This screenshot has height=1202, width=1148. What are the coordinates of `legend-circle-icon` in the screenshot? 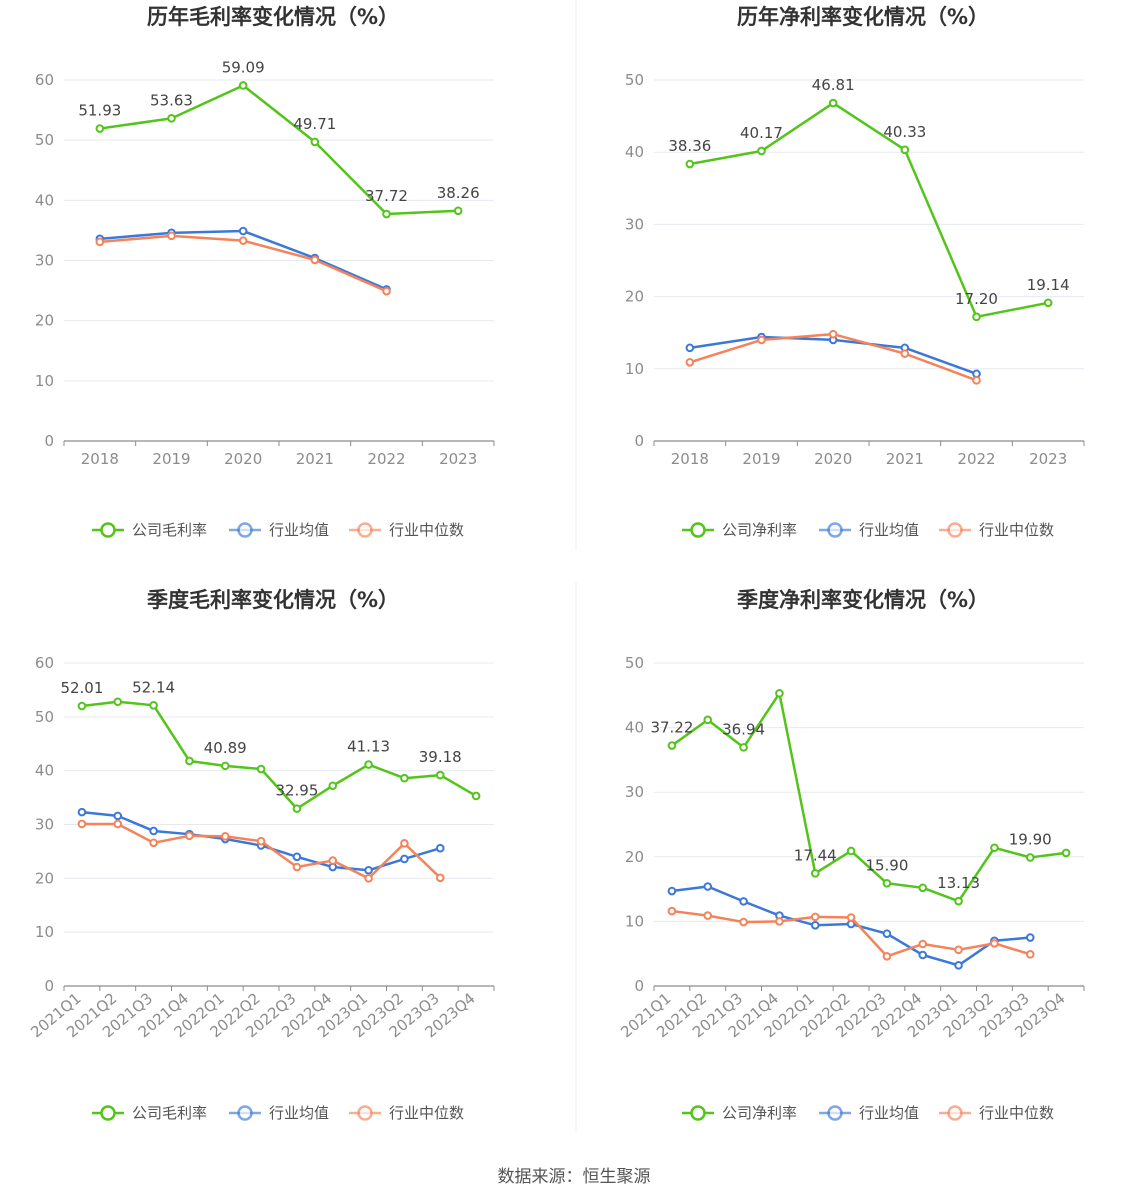 It's located at (365, 530).